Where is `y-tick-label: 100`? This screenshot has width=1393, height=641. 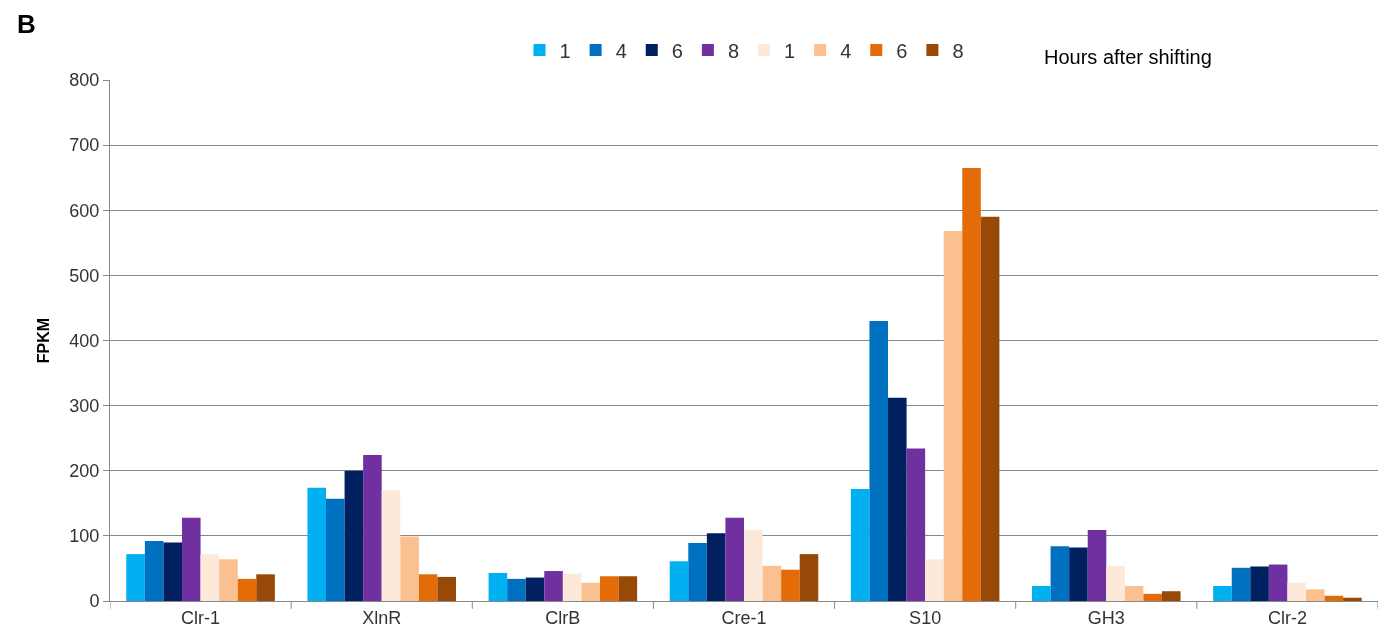
y-tick-label: 100 is located at coordinates (84, 536).